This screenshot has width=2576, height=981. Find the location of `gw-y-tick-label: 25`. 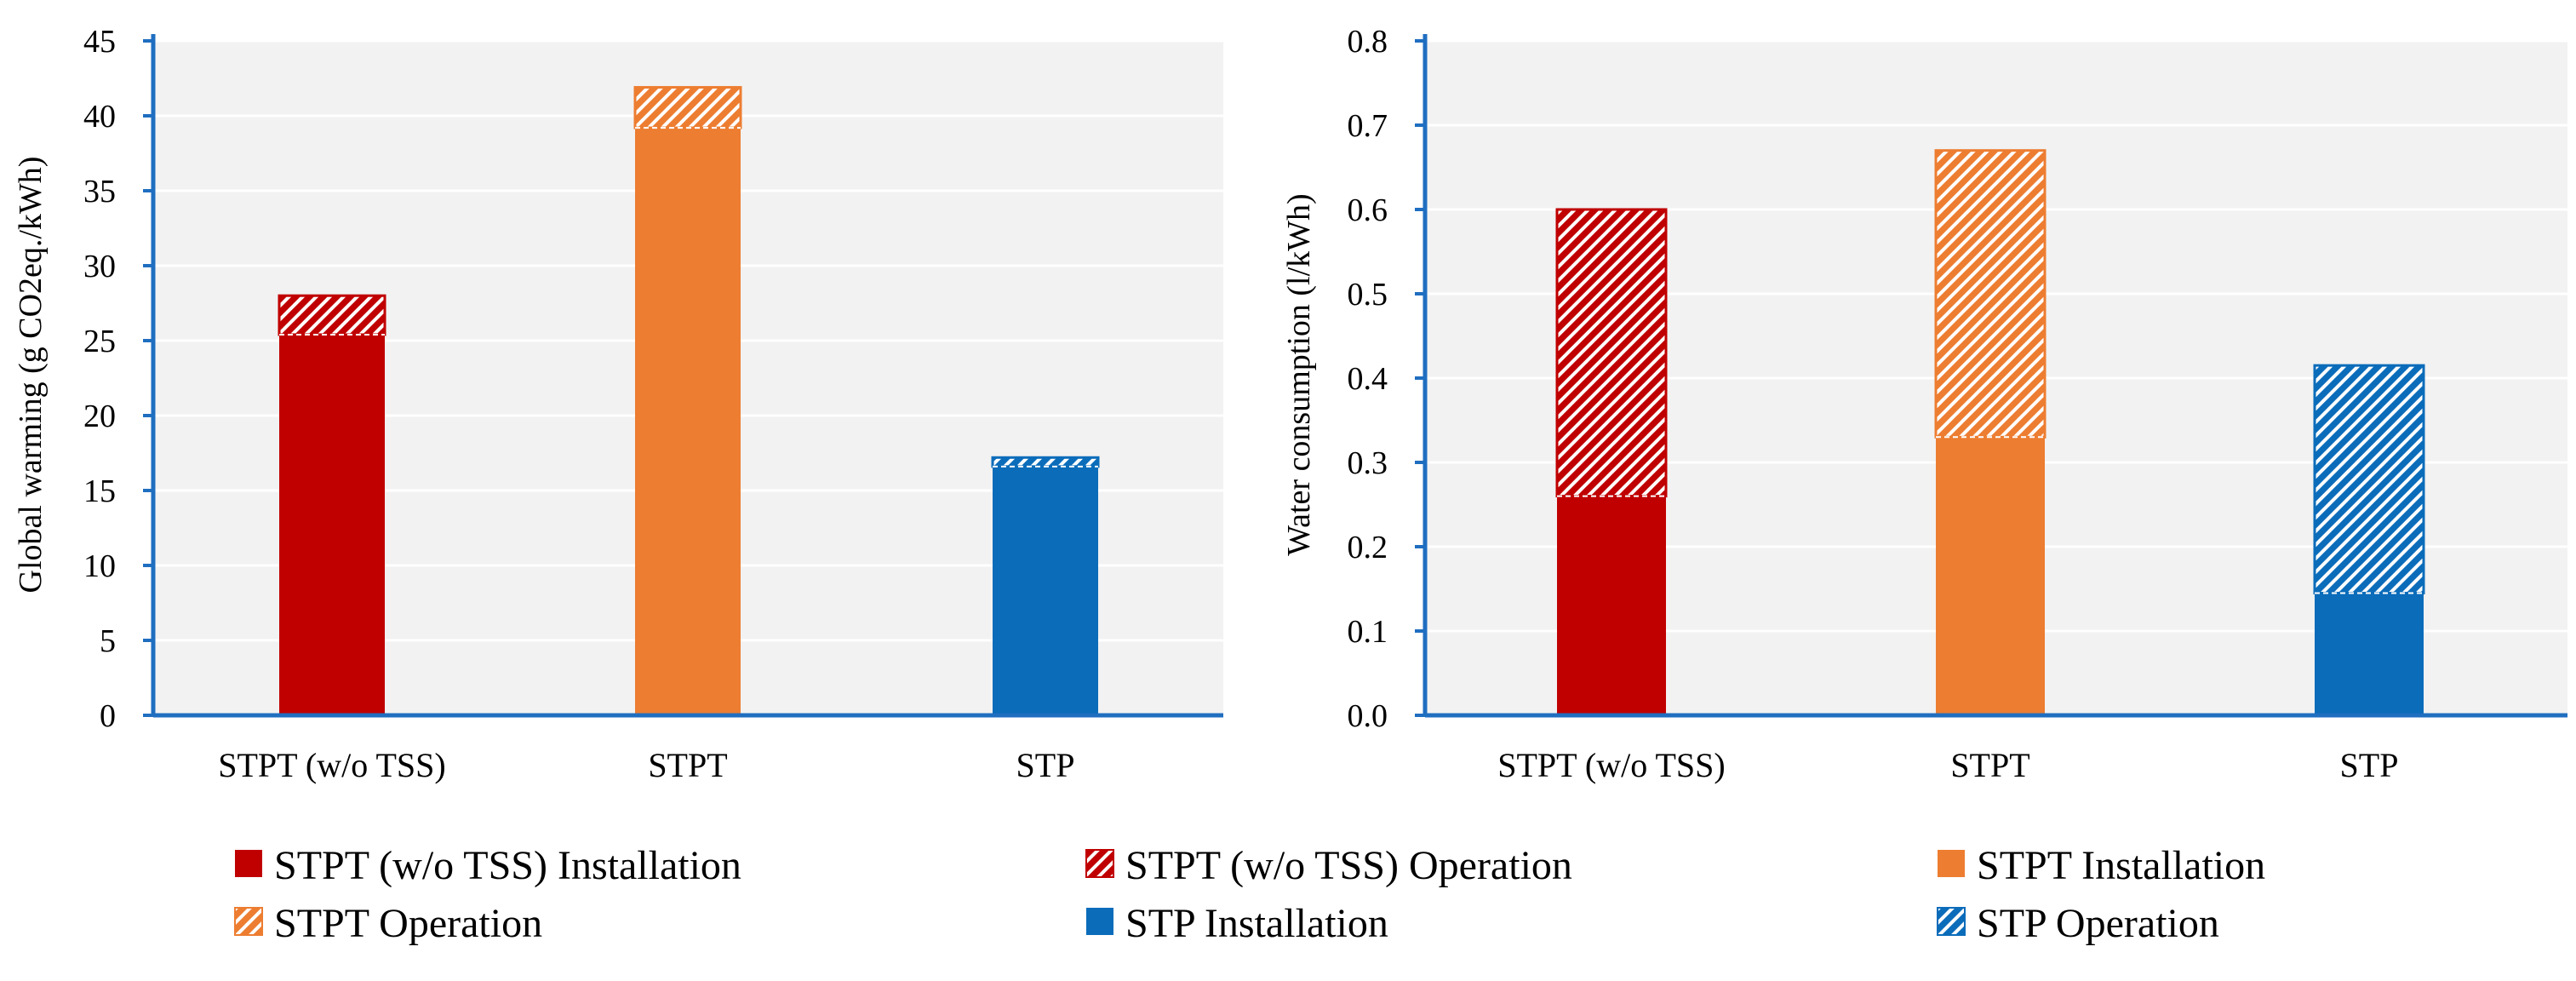

gw-y-tick-label: 25 is located at coordinates (100, 341).